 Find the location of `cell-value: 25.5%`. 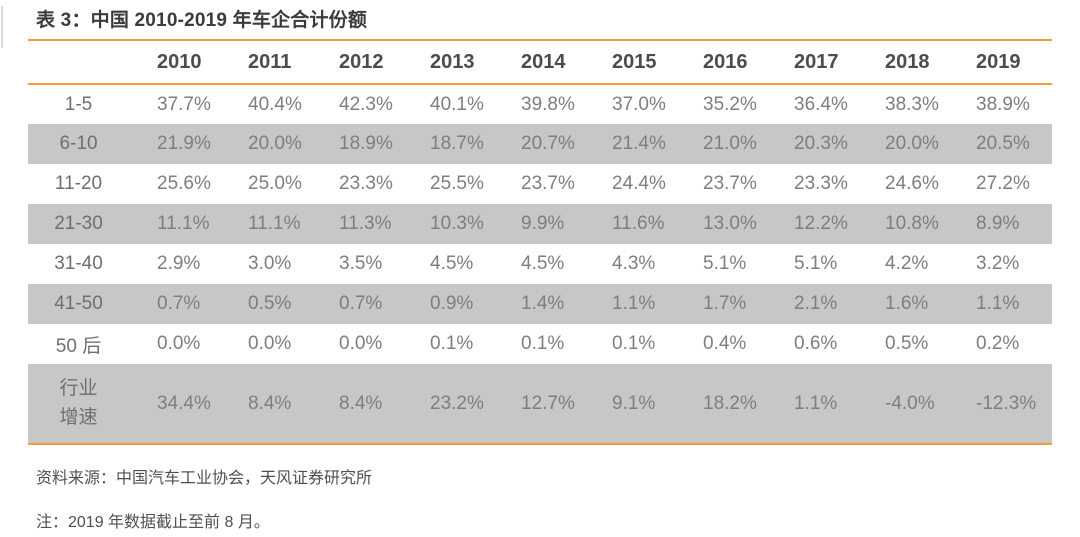

cell-value: 25.5% is located at coordinates (457, 183).